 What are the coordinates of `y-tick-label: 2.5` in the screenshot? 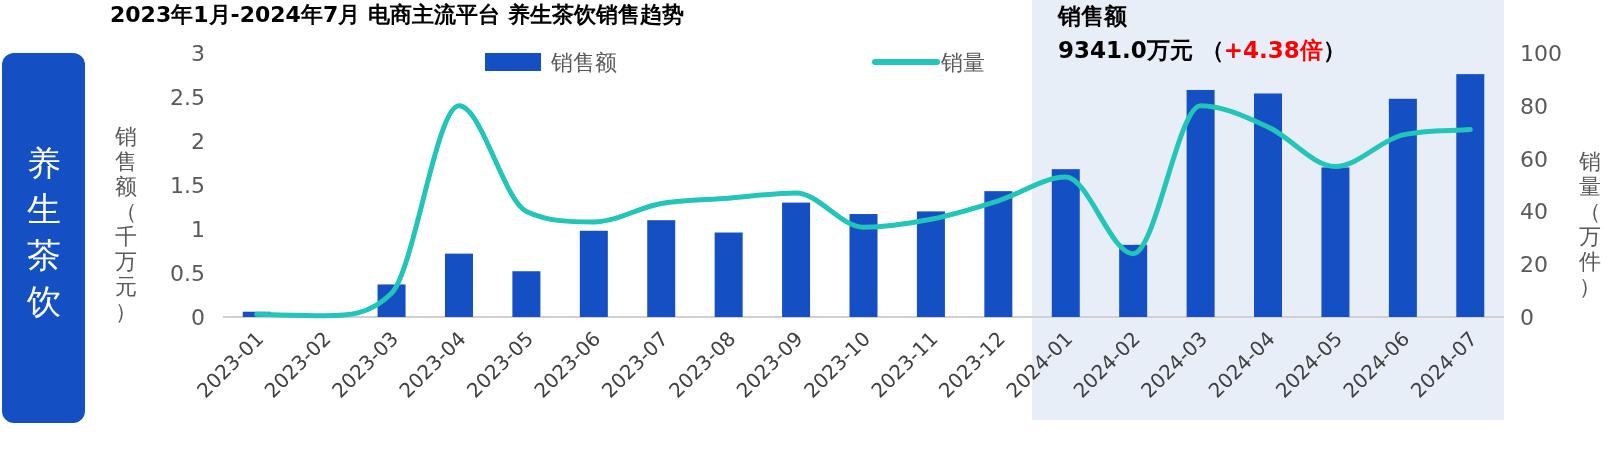 It's located at (187, 97).